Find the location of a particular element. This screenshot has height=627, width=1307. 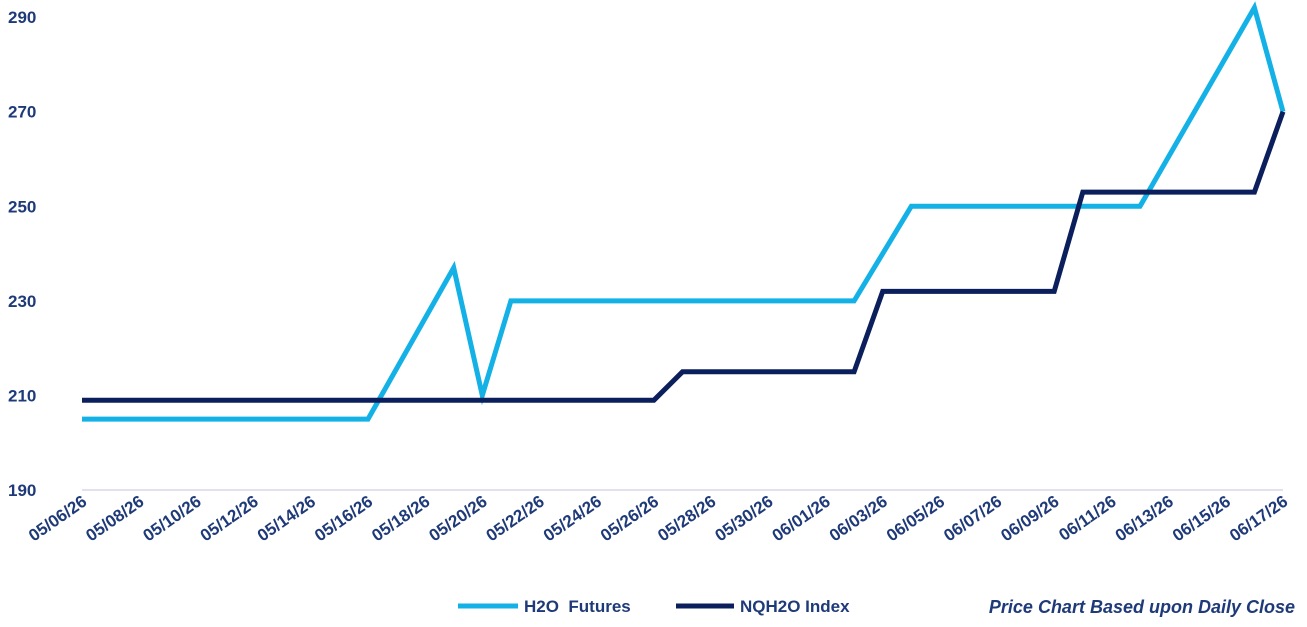

x-tick-label: 06/09/26 is located at coordinates (1029, 519).